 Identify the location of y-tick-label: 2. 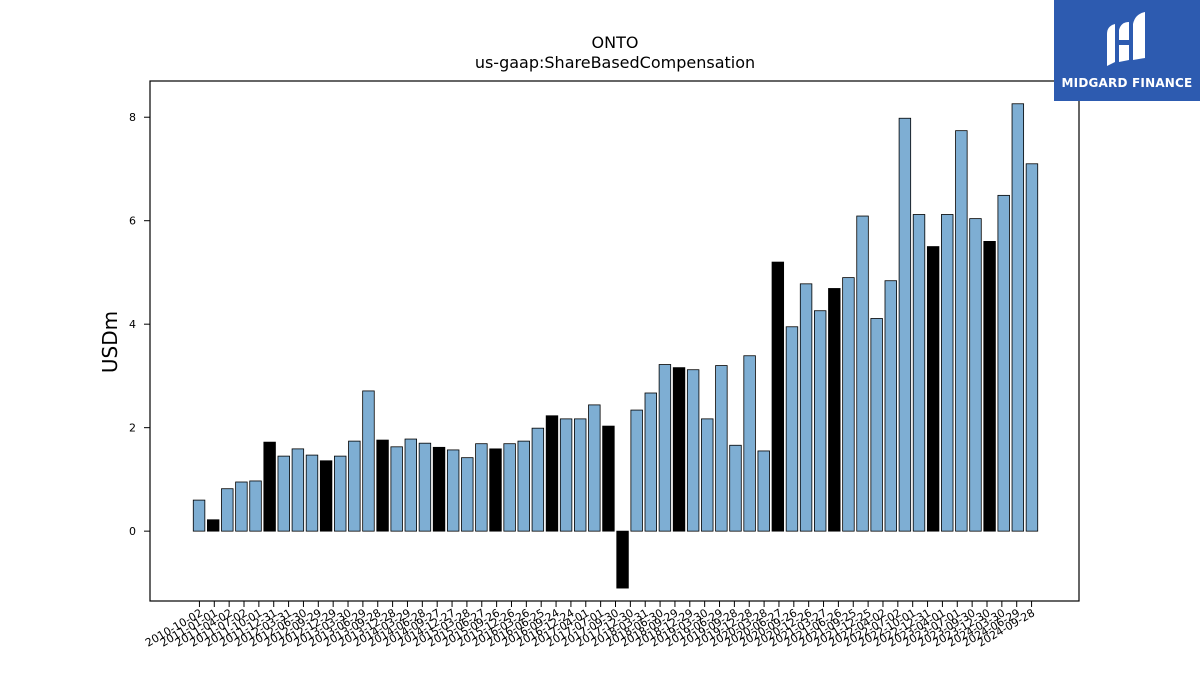
(132, 428).